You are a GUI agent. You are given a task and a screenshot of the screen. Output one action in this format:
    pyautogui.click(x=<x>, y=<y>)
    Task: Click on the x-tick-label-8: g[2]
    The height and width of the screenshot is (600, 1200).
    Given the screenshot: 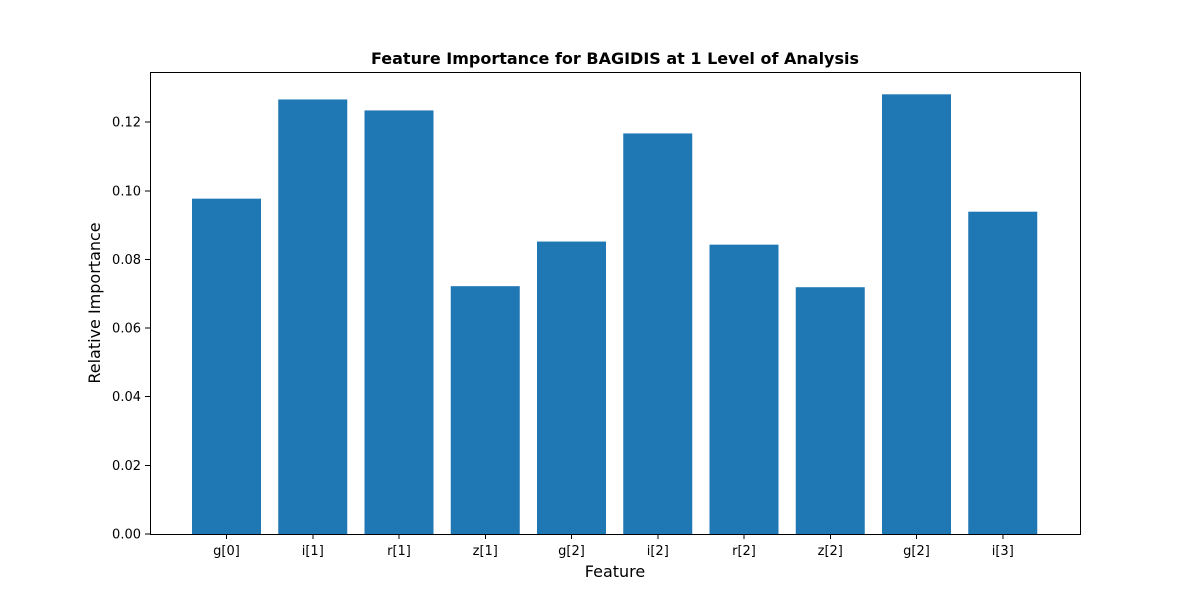 What is the action you would take?
    pyautogui.click(x=916, y=551)
    